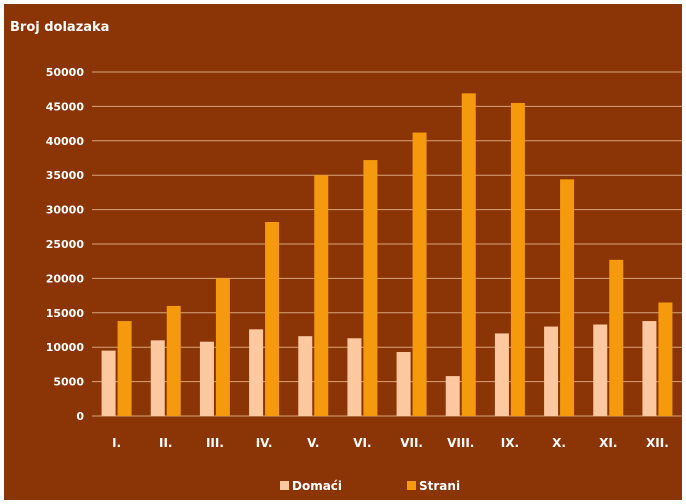 This screenshot has height=504, width=686. I want to click on y-tick-label: 20000, so click(65, 278).